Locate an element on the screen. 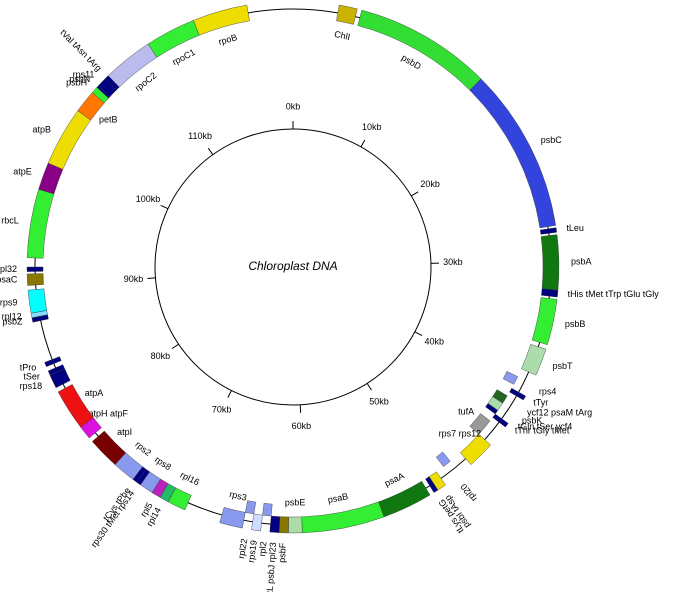  map-title: Chloroplast DNA is located at coordinates (292, 266).